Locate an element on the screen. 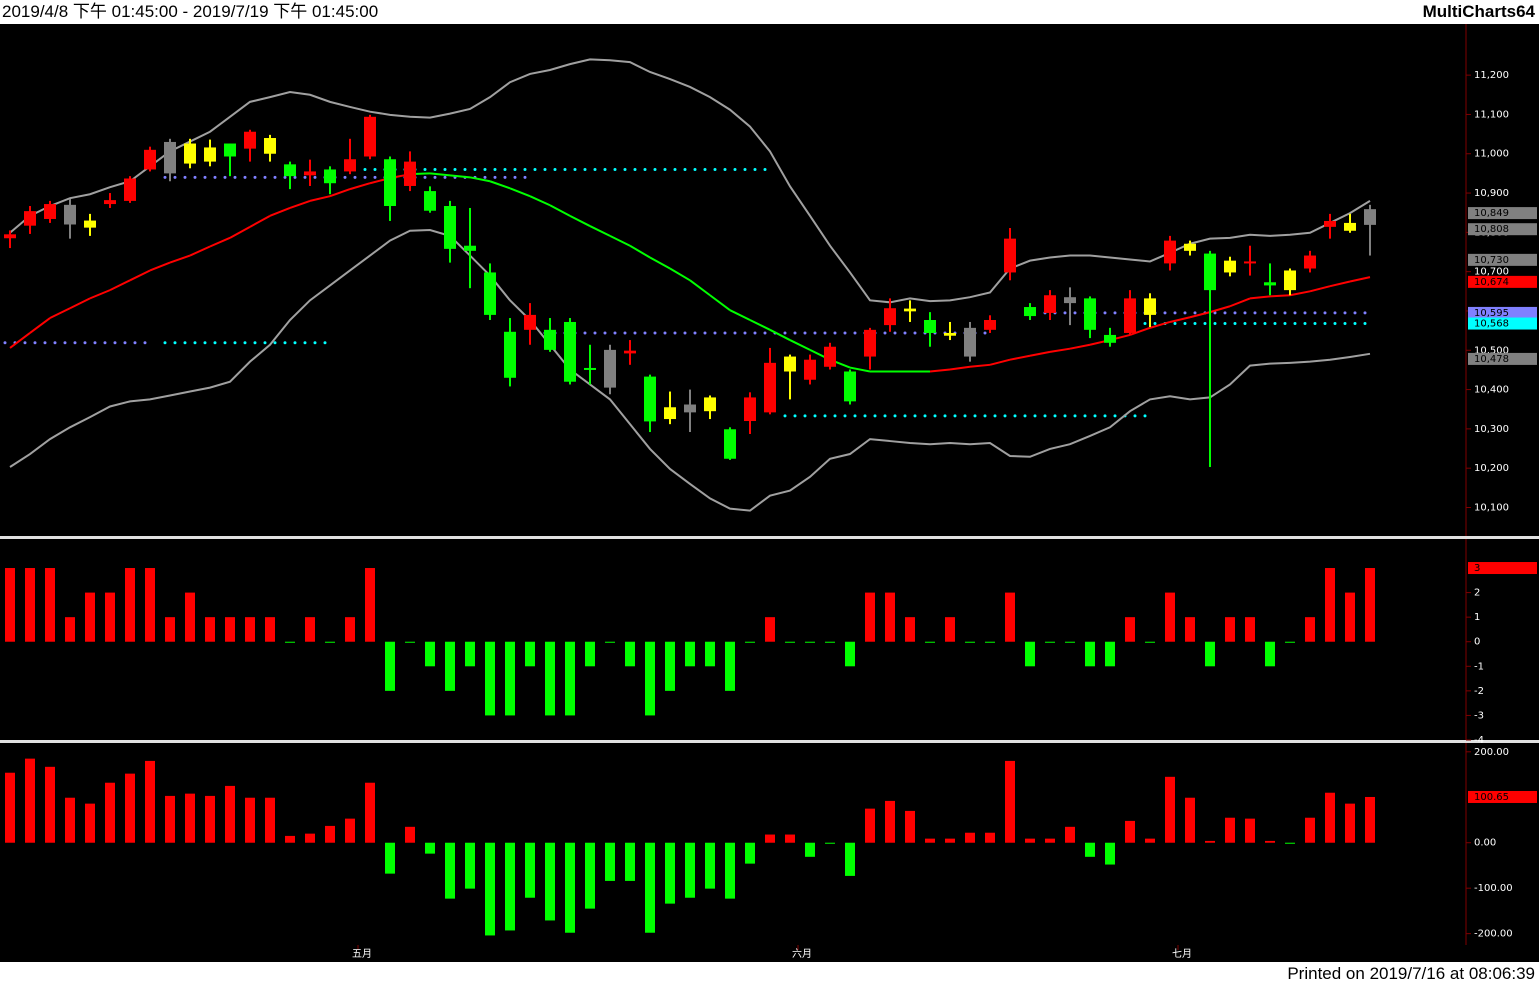  y-tick-label: 10,900 is located at coordinates (1491, 193).